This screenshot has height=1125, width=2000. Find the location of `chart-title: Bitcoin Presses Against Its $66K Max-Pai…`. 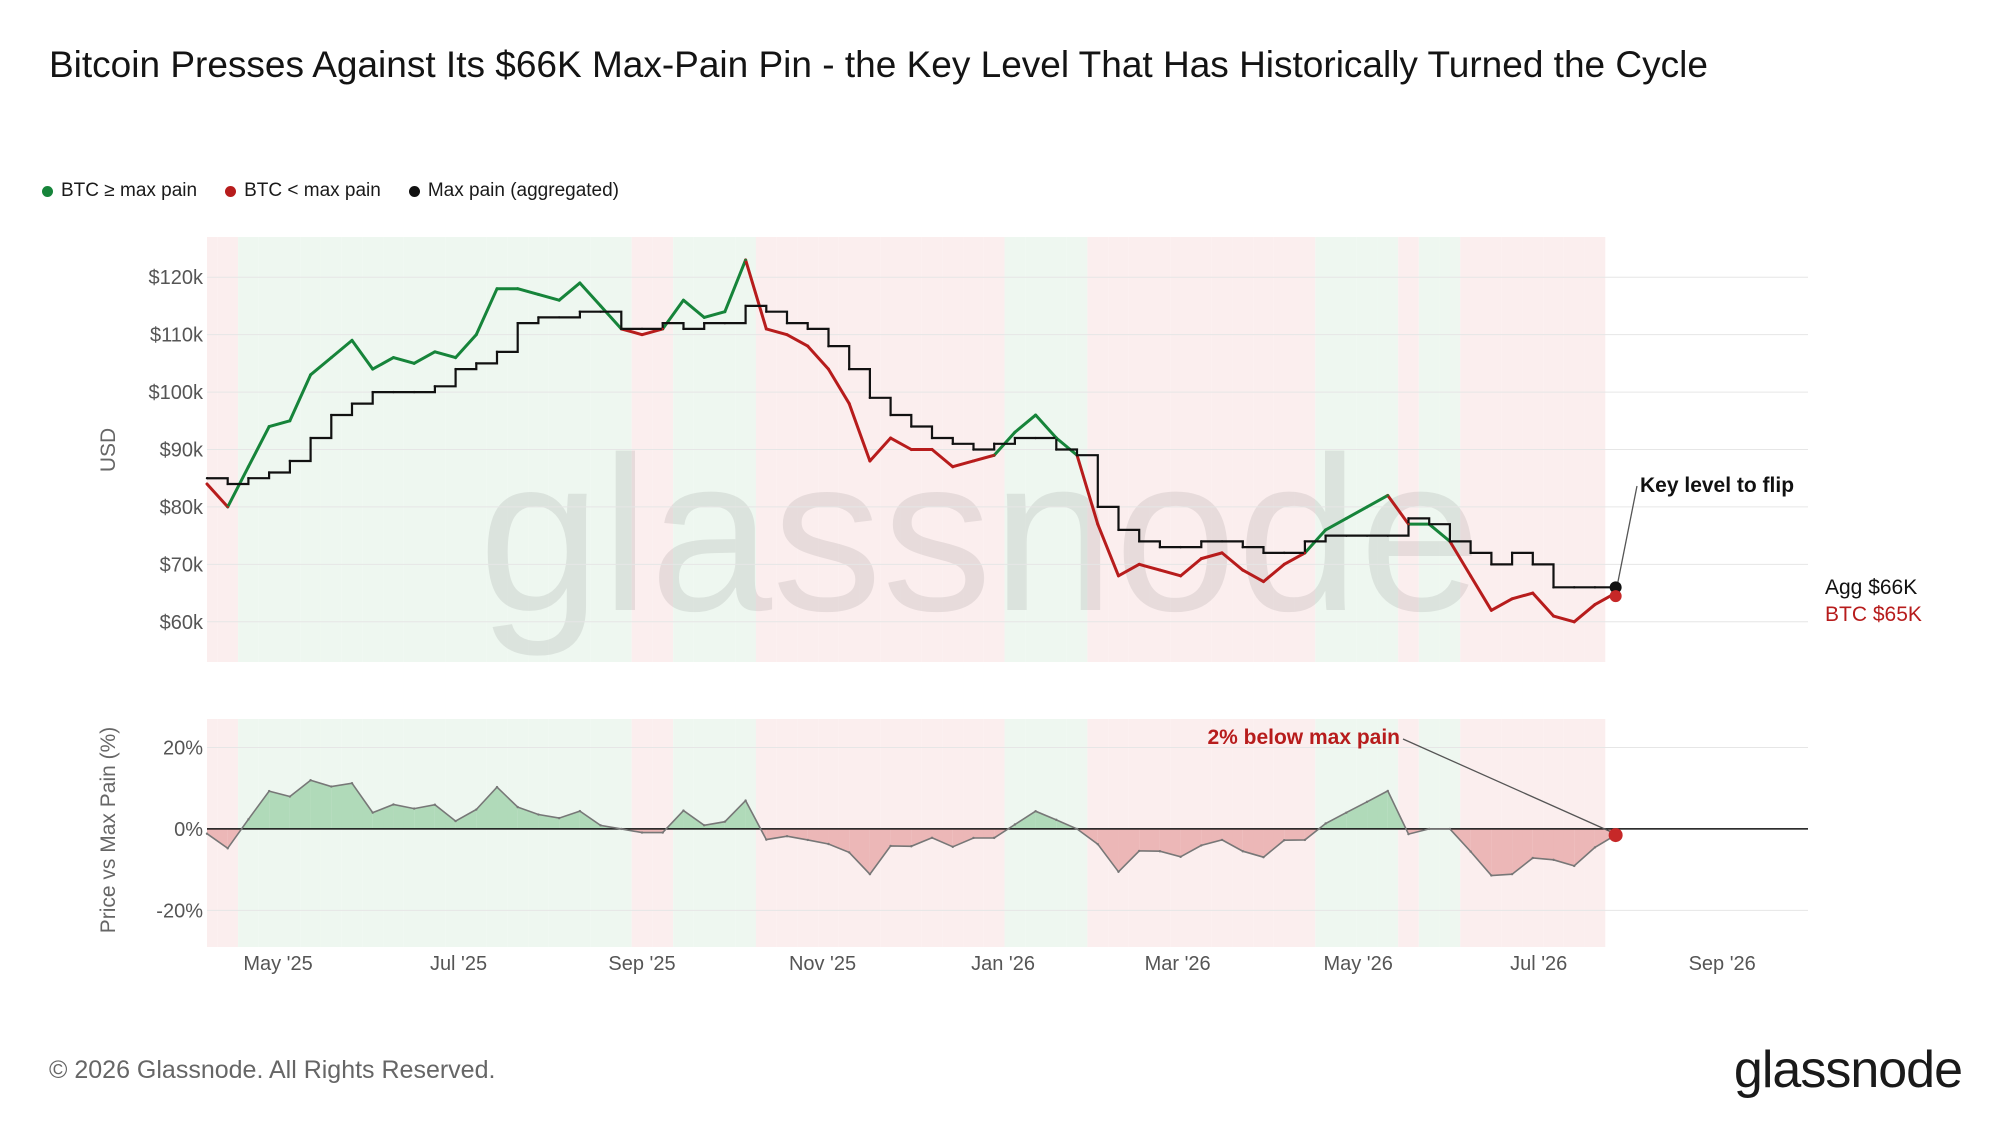

chart-title: Bitcoin Presses Against Its $66K Max-Pai… is located at coordinates (878, 64).